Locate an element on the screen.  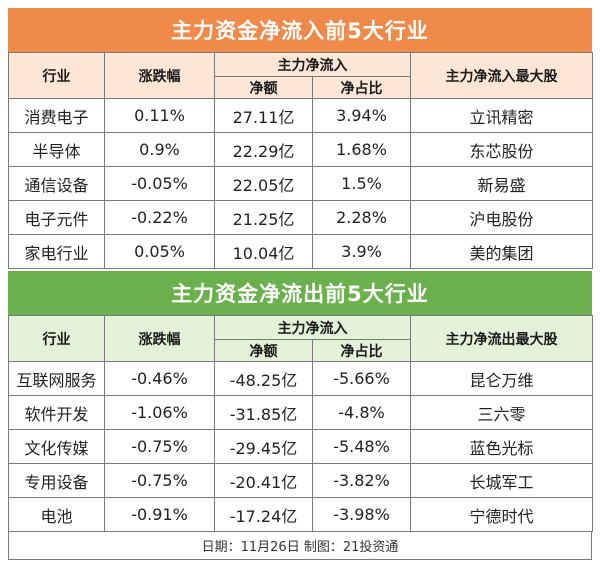
cell-amount: -17.24亿 is located at coordinates (263, 514).